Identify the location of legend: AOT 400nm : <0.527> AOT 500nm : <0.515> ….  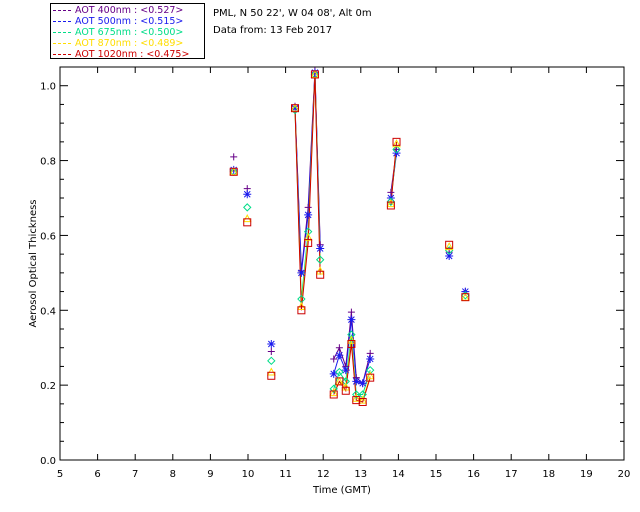
(127, 31).